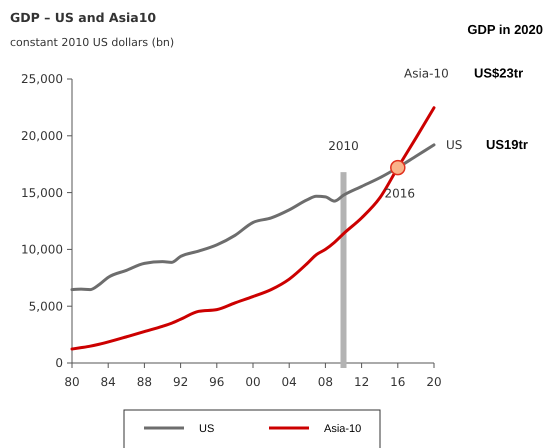 This screenshot has height=448, width=549. Describe the element at coordinates (216, 382) in the screenshot. I see `x-tick-label: 96` at that location.